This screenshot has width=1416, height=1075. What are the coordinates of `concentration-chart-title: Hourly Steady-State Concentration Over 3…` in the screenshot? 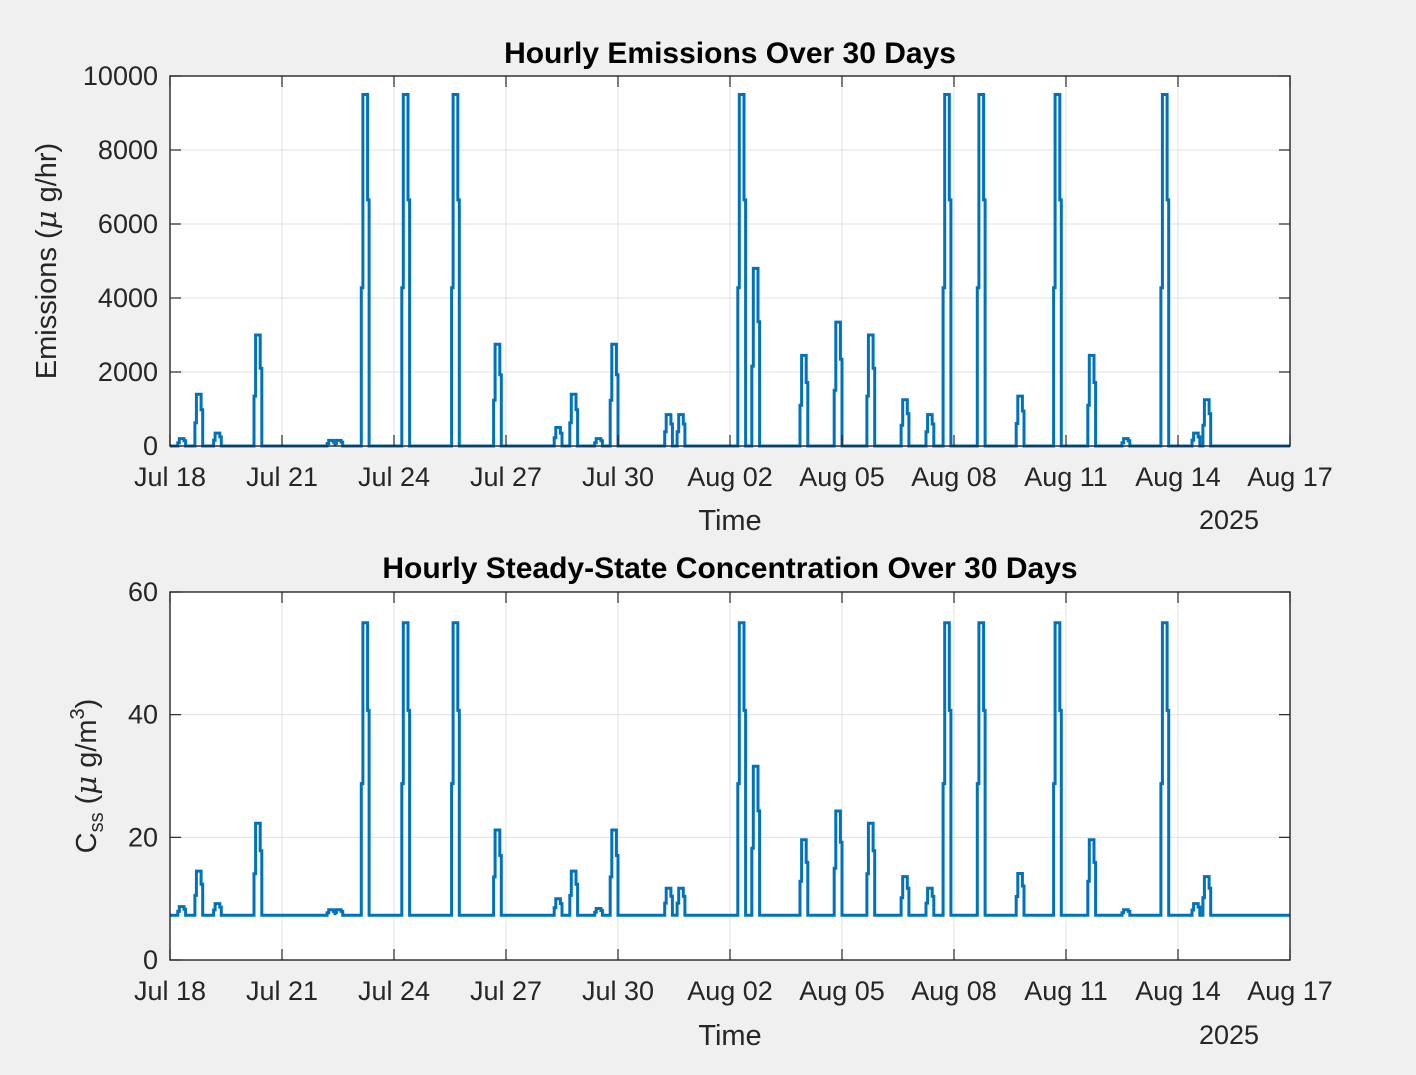 It's located at (729, 568).